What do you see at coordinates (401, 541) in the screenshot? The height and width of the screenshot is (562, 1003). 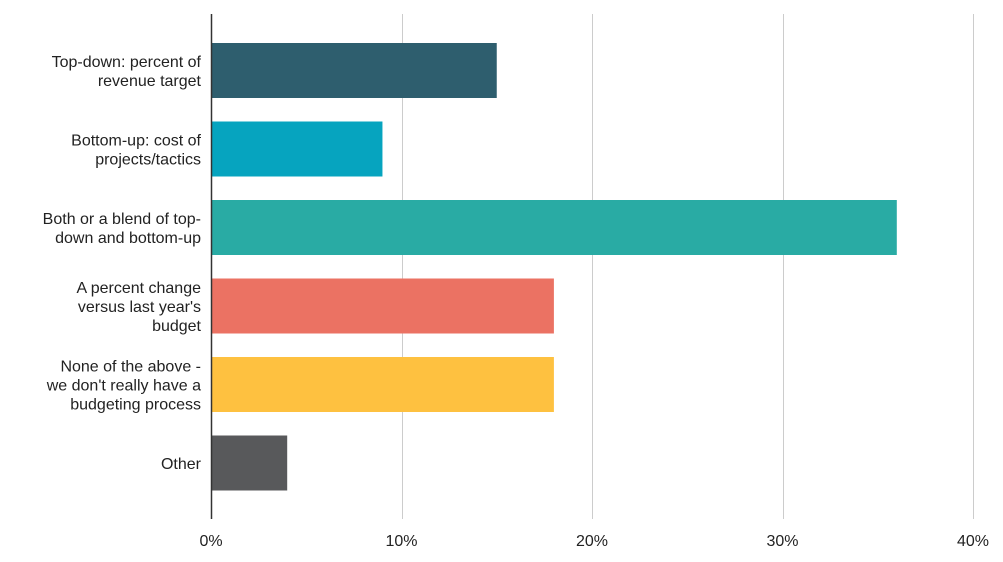 I see `x-tick-label: 10%` at bounding box center [401, 541].